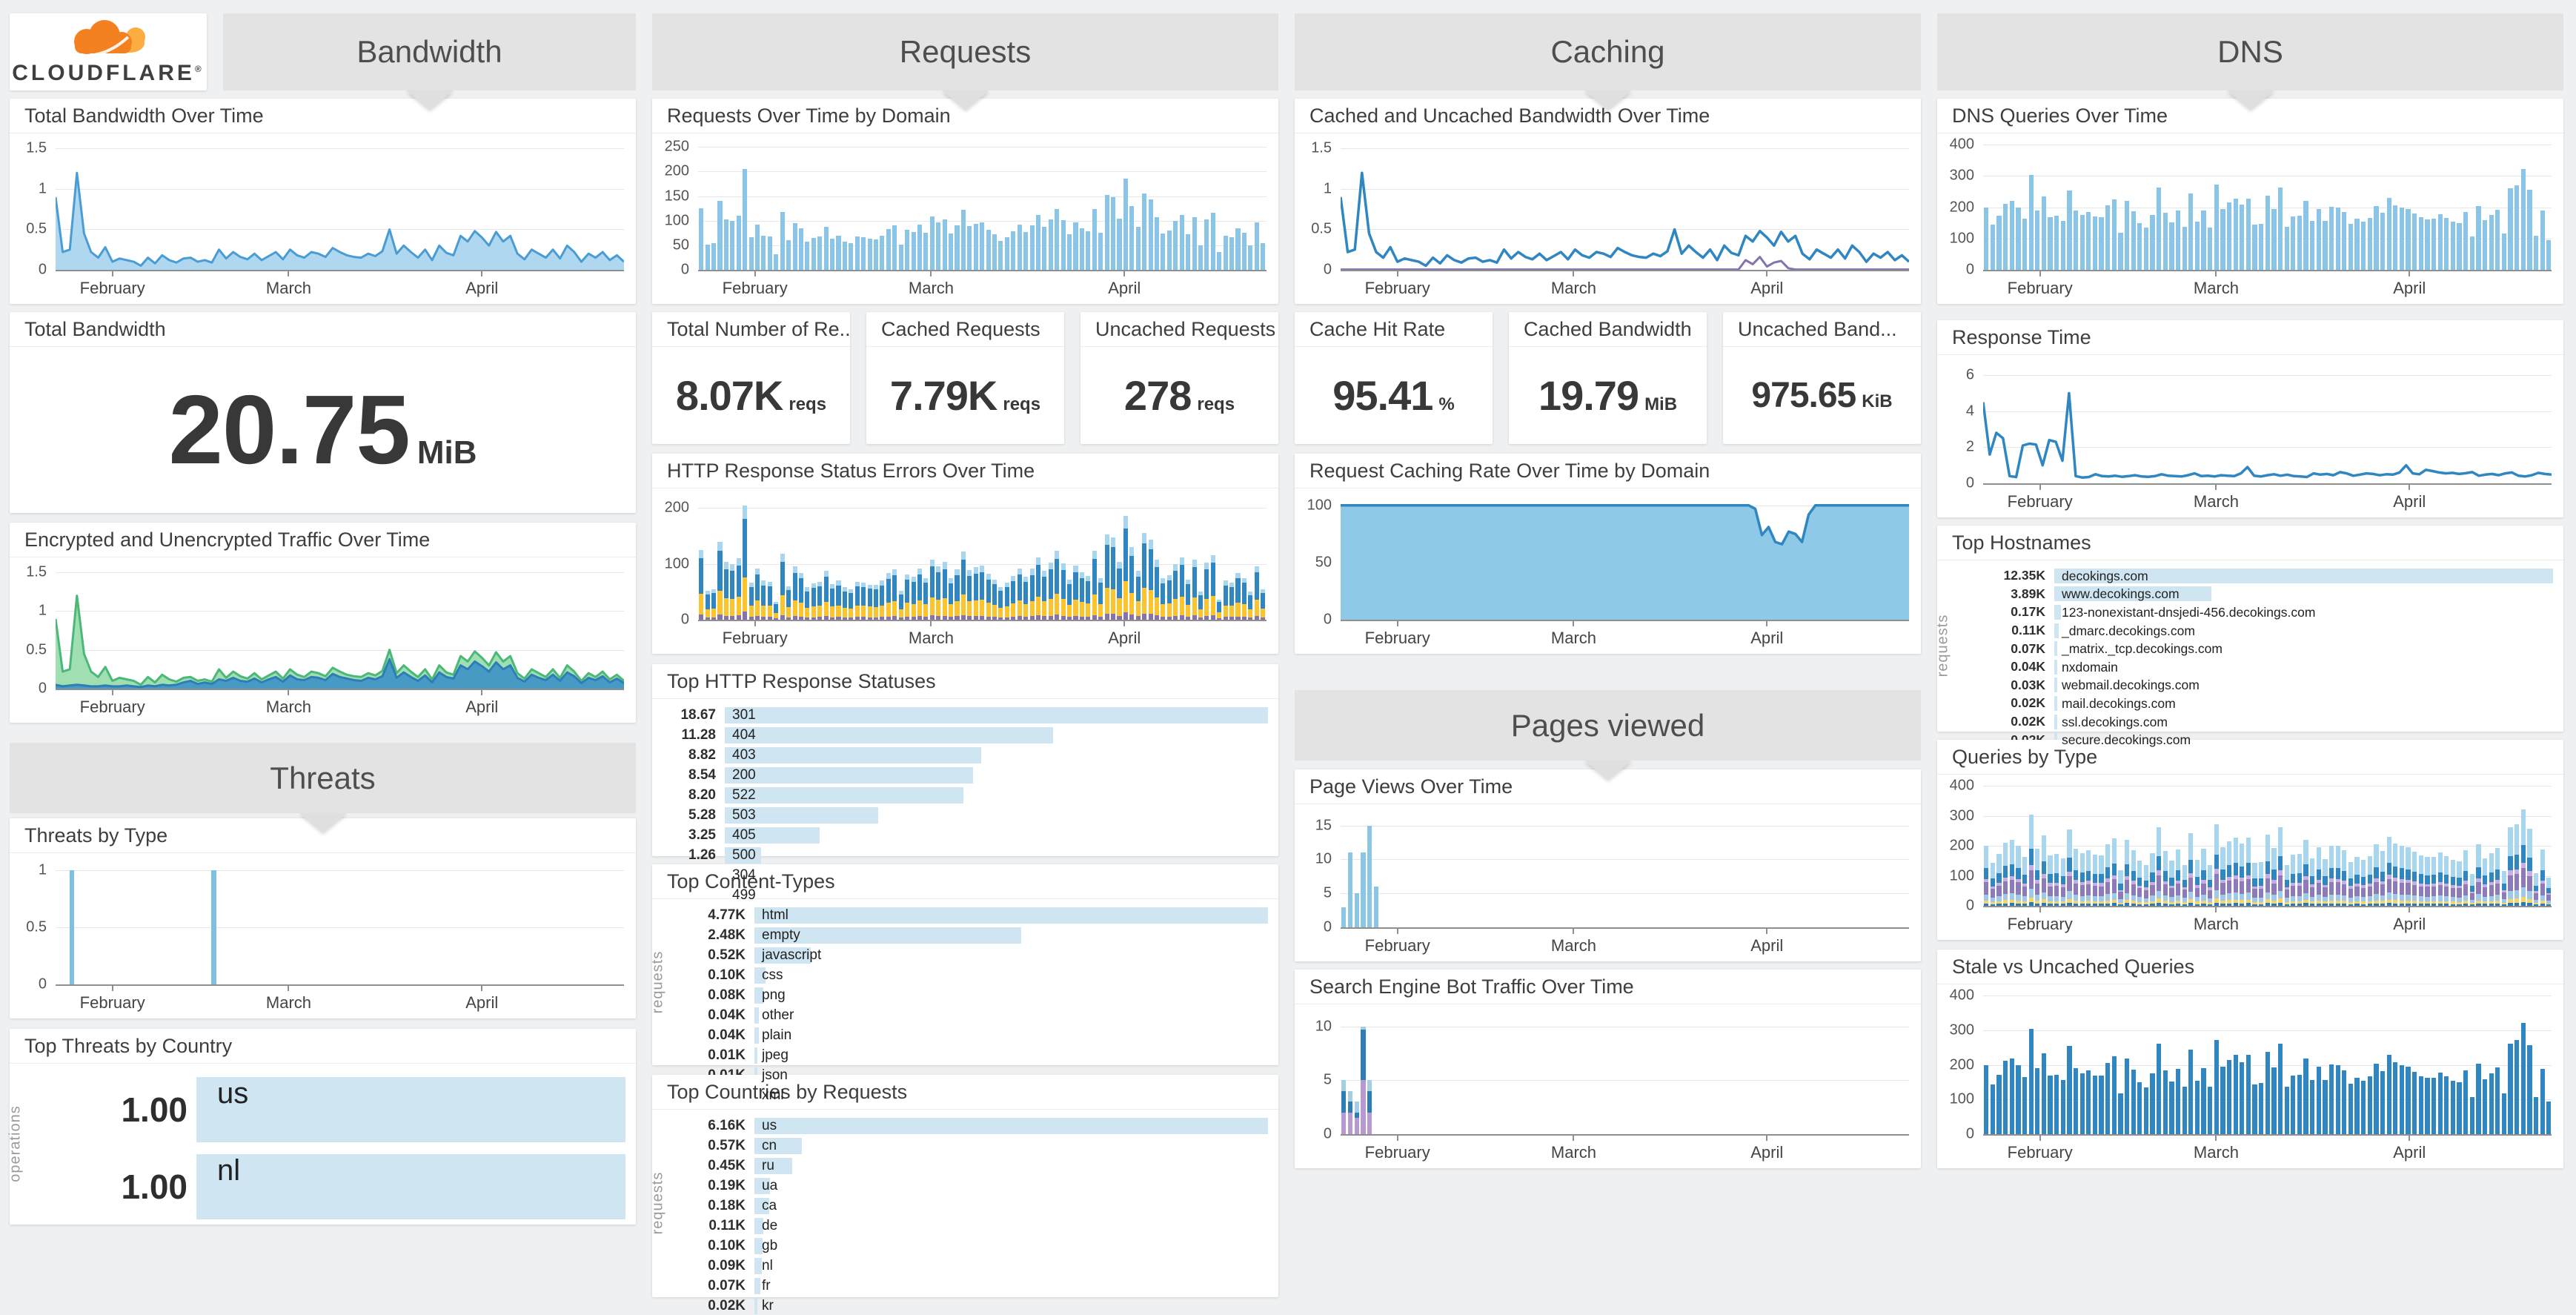  I want to click on list-item: 0.08K png, so click(978, 995).